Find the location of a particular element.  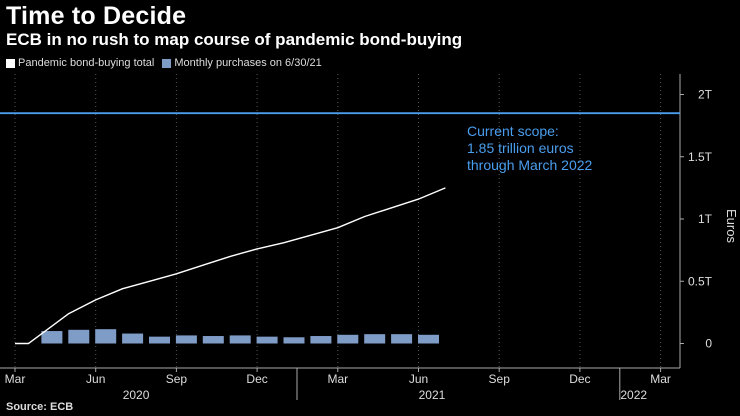

legend-item-monthly: Monthly purchases on 6/30/21 is located at coordinates (242, 63).